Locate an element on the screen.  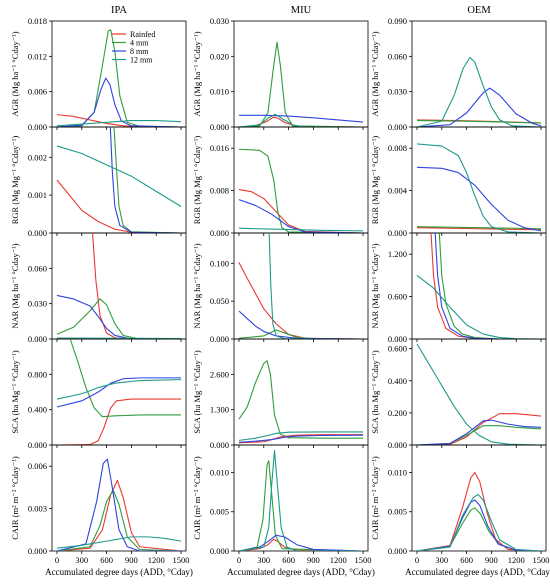
y-tick-label: 0.050 is located at coordinates (219, 301).